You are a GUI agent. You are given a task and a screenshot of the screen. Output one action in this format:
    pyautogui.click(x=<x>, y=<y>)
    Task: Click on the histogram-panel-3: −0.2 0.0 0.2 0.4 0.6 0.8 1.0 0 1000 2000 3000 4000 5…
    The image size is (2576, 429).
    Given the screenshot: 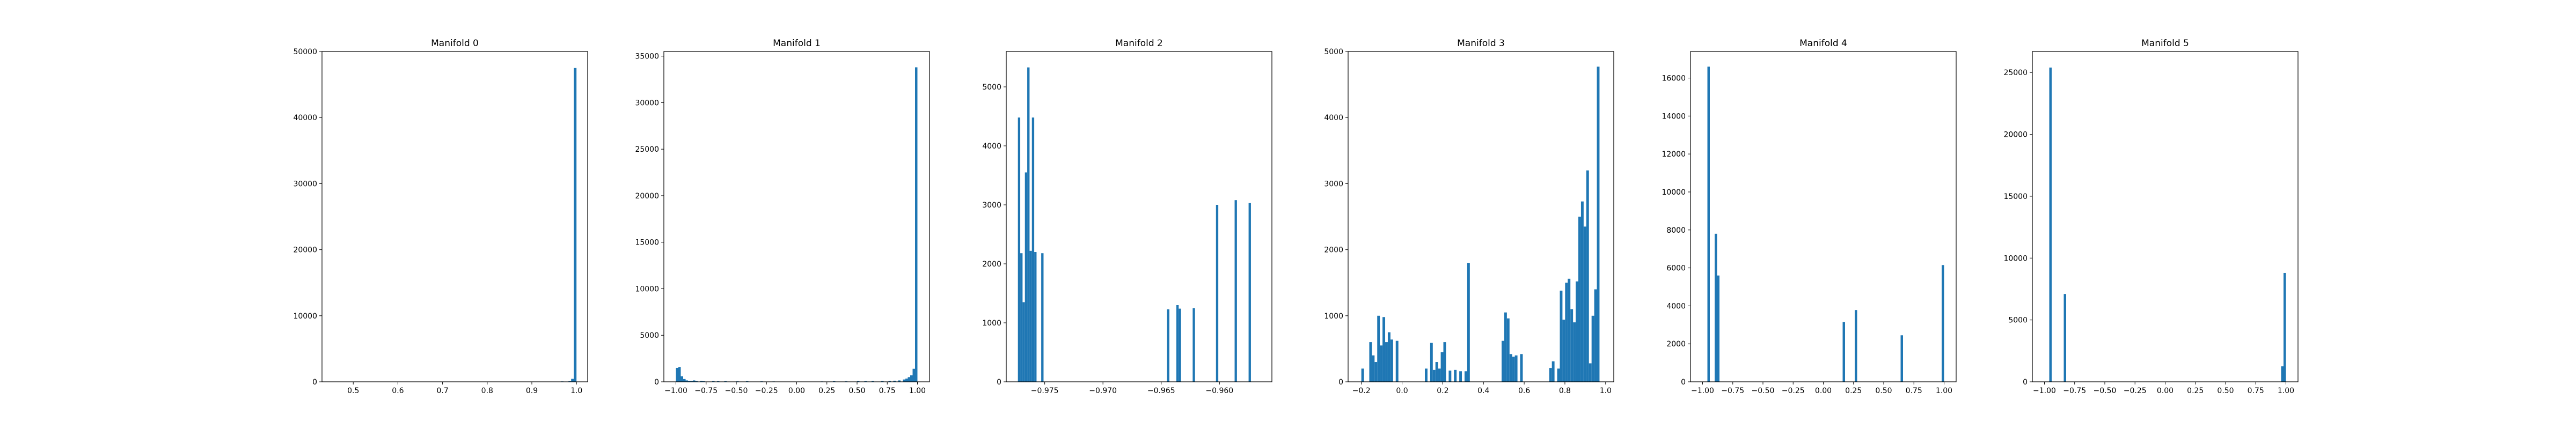 What is the action you would take?
    pyautogui.click(x=1469, y=216)
    